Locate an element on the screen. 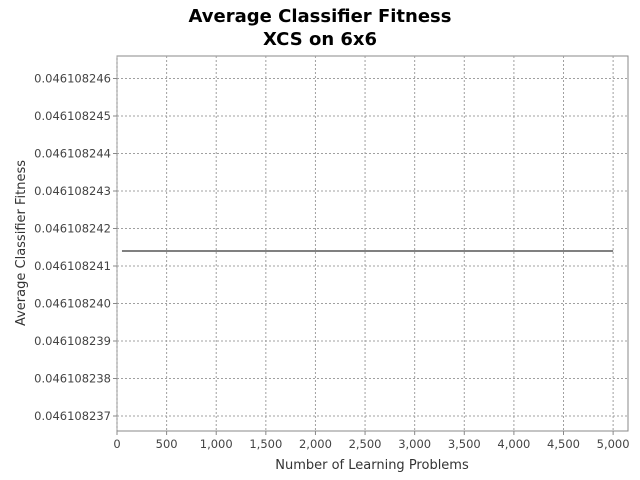 The height and width of the screenshot is (480, 640). x-axis-label: Number of Learning Problems is located at coordinates (372, 465).